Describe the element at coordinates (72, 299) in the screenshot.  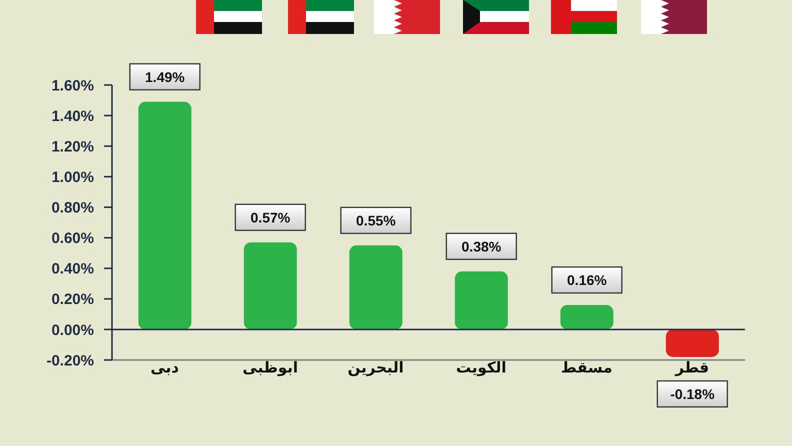
I see `y-tick-label: 0.20%` at that location.